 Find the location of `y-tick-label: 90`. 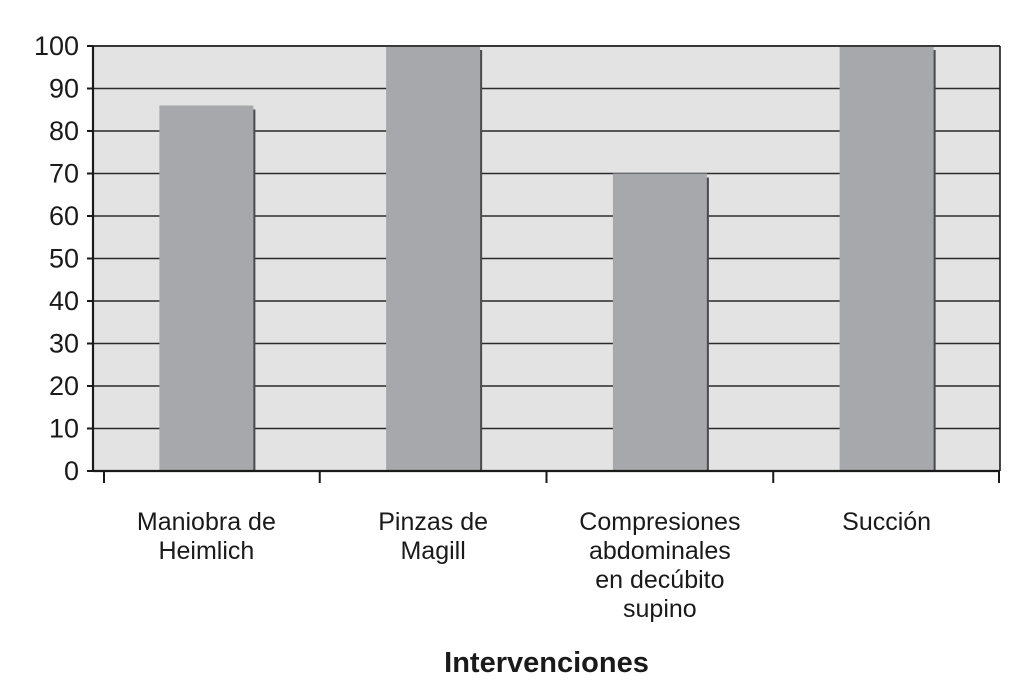

y-tick-label: 90 is located at coordinates (64, 89).